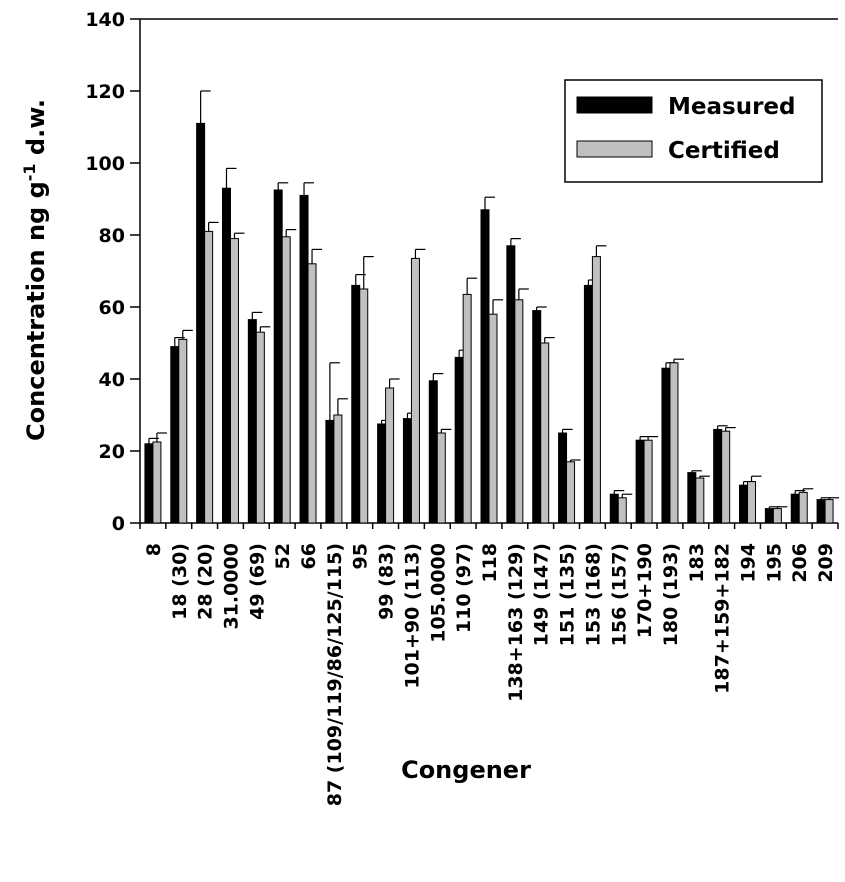  Describe the element at coordinates (464, 588) in the screenshot. I see `x-tick-label: 110 (97)` at that location.